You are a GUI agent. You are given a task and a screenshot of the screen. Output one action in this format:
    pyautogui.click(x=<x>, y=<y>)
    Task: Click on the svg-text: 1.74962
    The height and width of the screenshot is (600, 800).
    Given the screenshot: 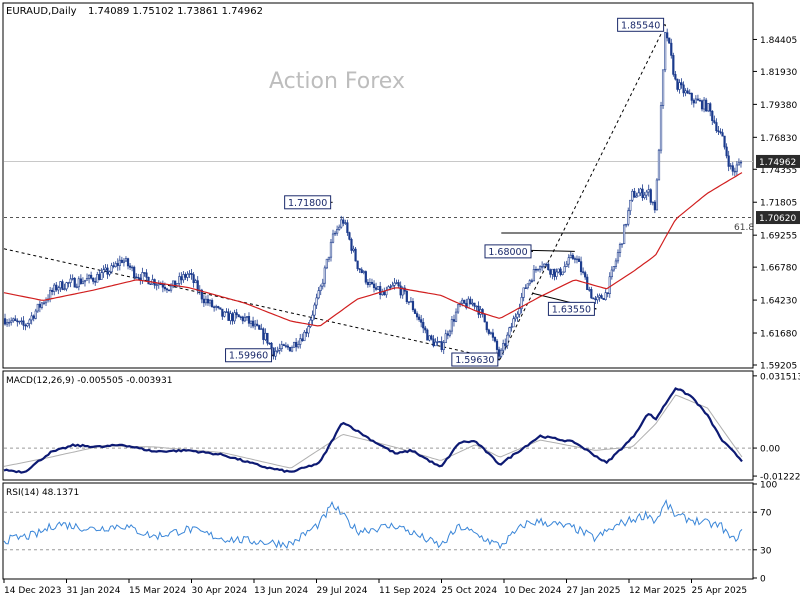 What is the action you would take?
    pyautogui.click(x=777, y=163)
    